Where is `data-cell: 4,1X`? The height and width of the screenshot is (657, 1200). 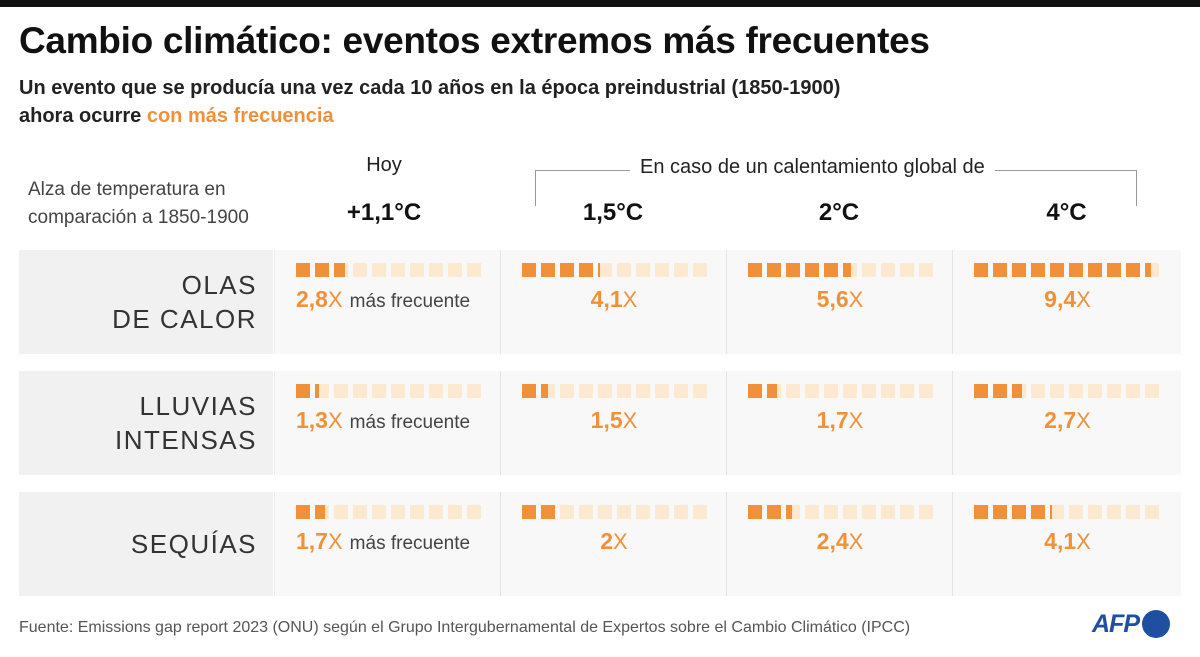 data-cell: 4,1X is located at coordinates (613, 302).